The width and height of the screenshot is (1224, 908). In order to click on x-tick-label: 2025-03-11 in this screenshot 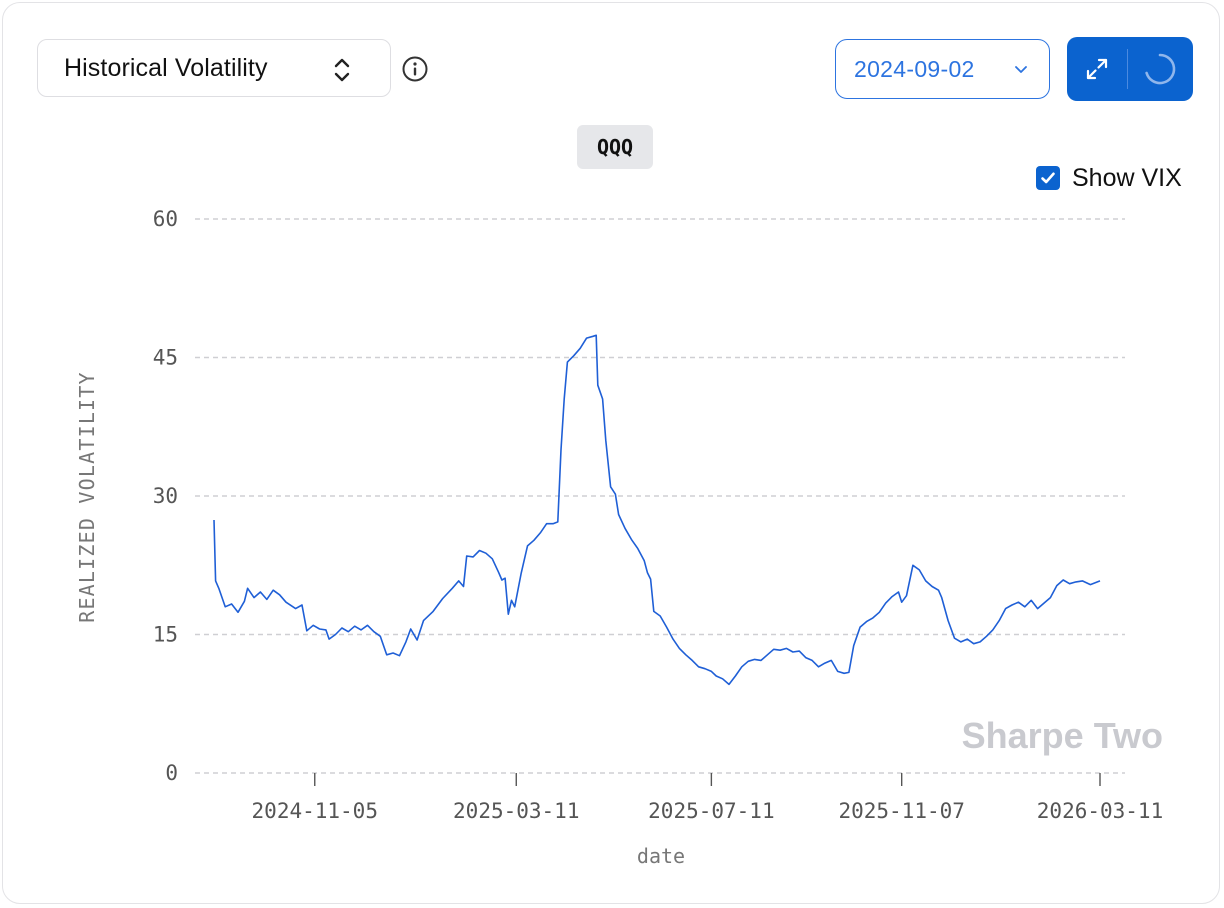, I will do `click(516, 811)`.